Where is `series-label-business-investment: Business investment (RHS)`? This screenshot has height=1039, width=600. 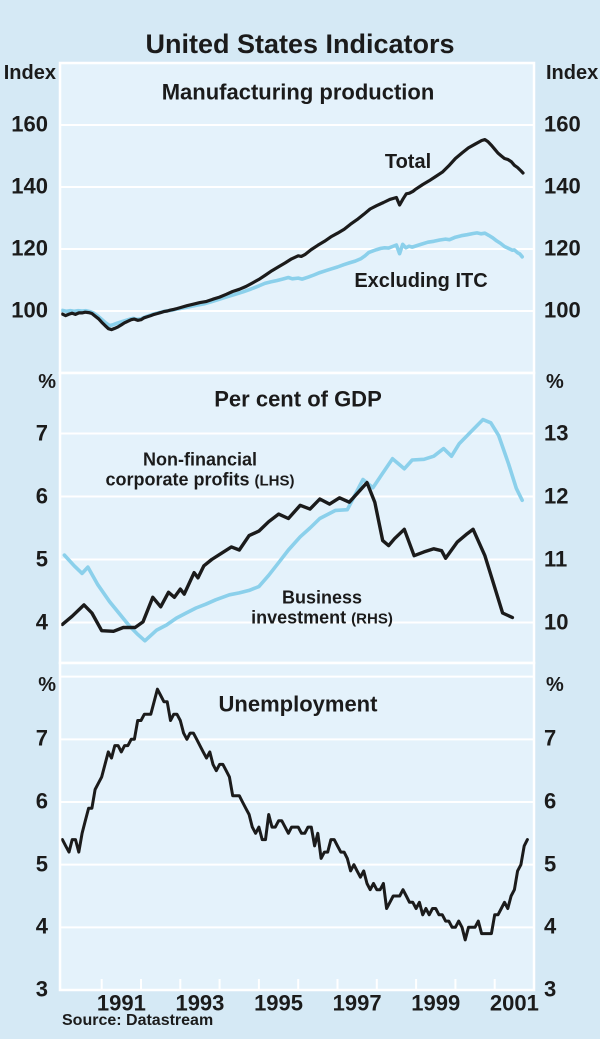 series-label-business-investment: Business investment (RHS) is located at coordinates (322, 607).